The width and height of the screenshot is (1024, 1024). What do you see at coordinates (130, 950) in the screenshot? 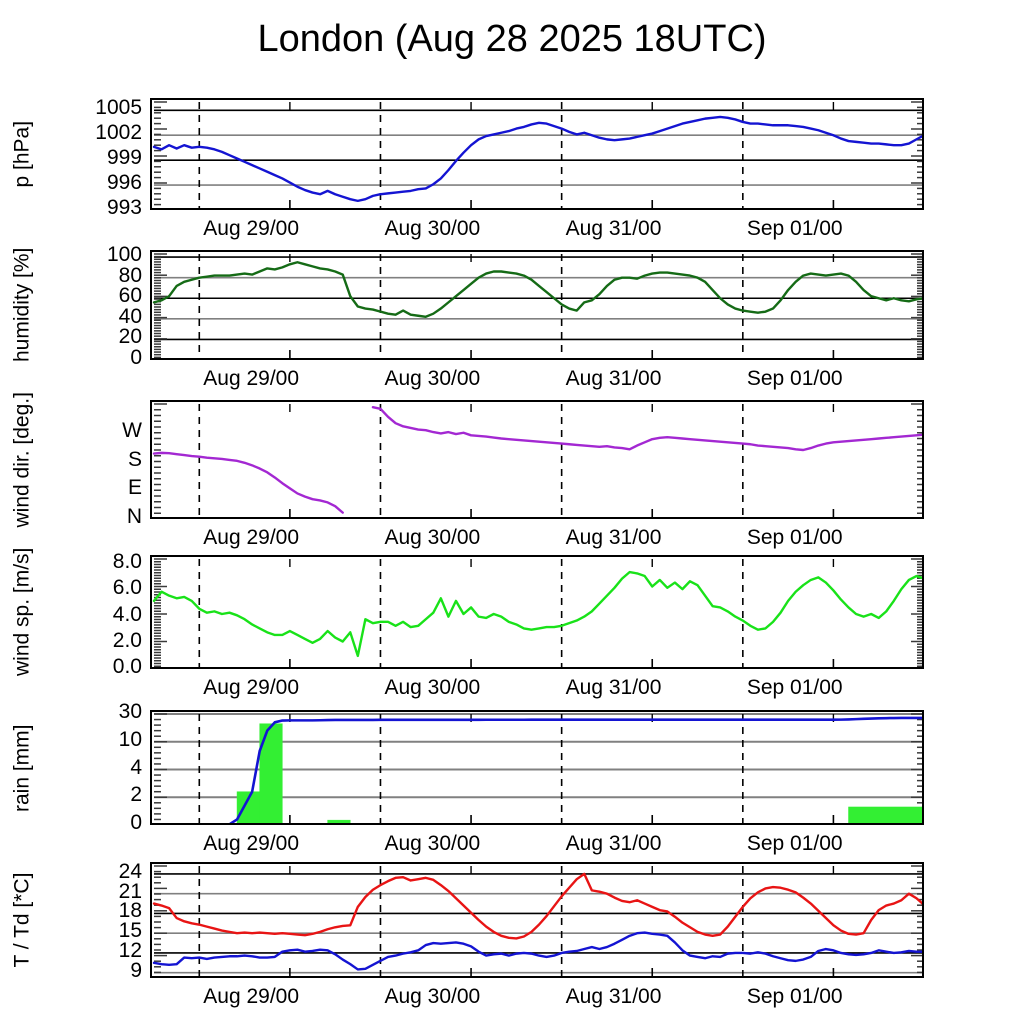
I see `ytick-label-temperature: 12` at bounding box center [130, 950].